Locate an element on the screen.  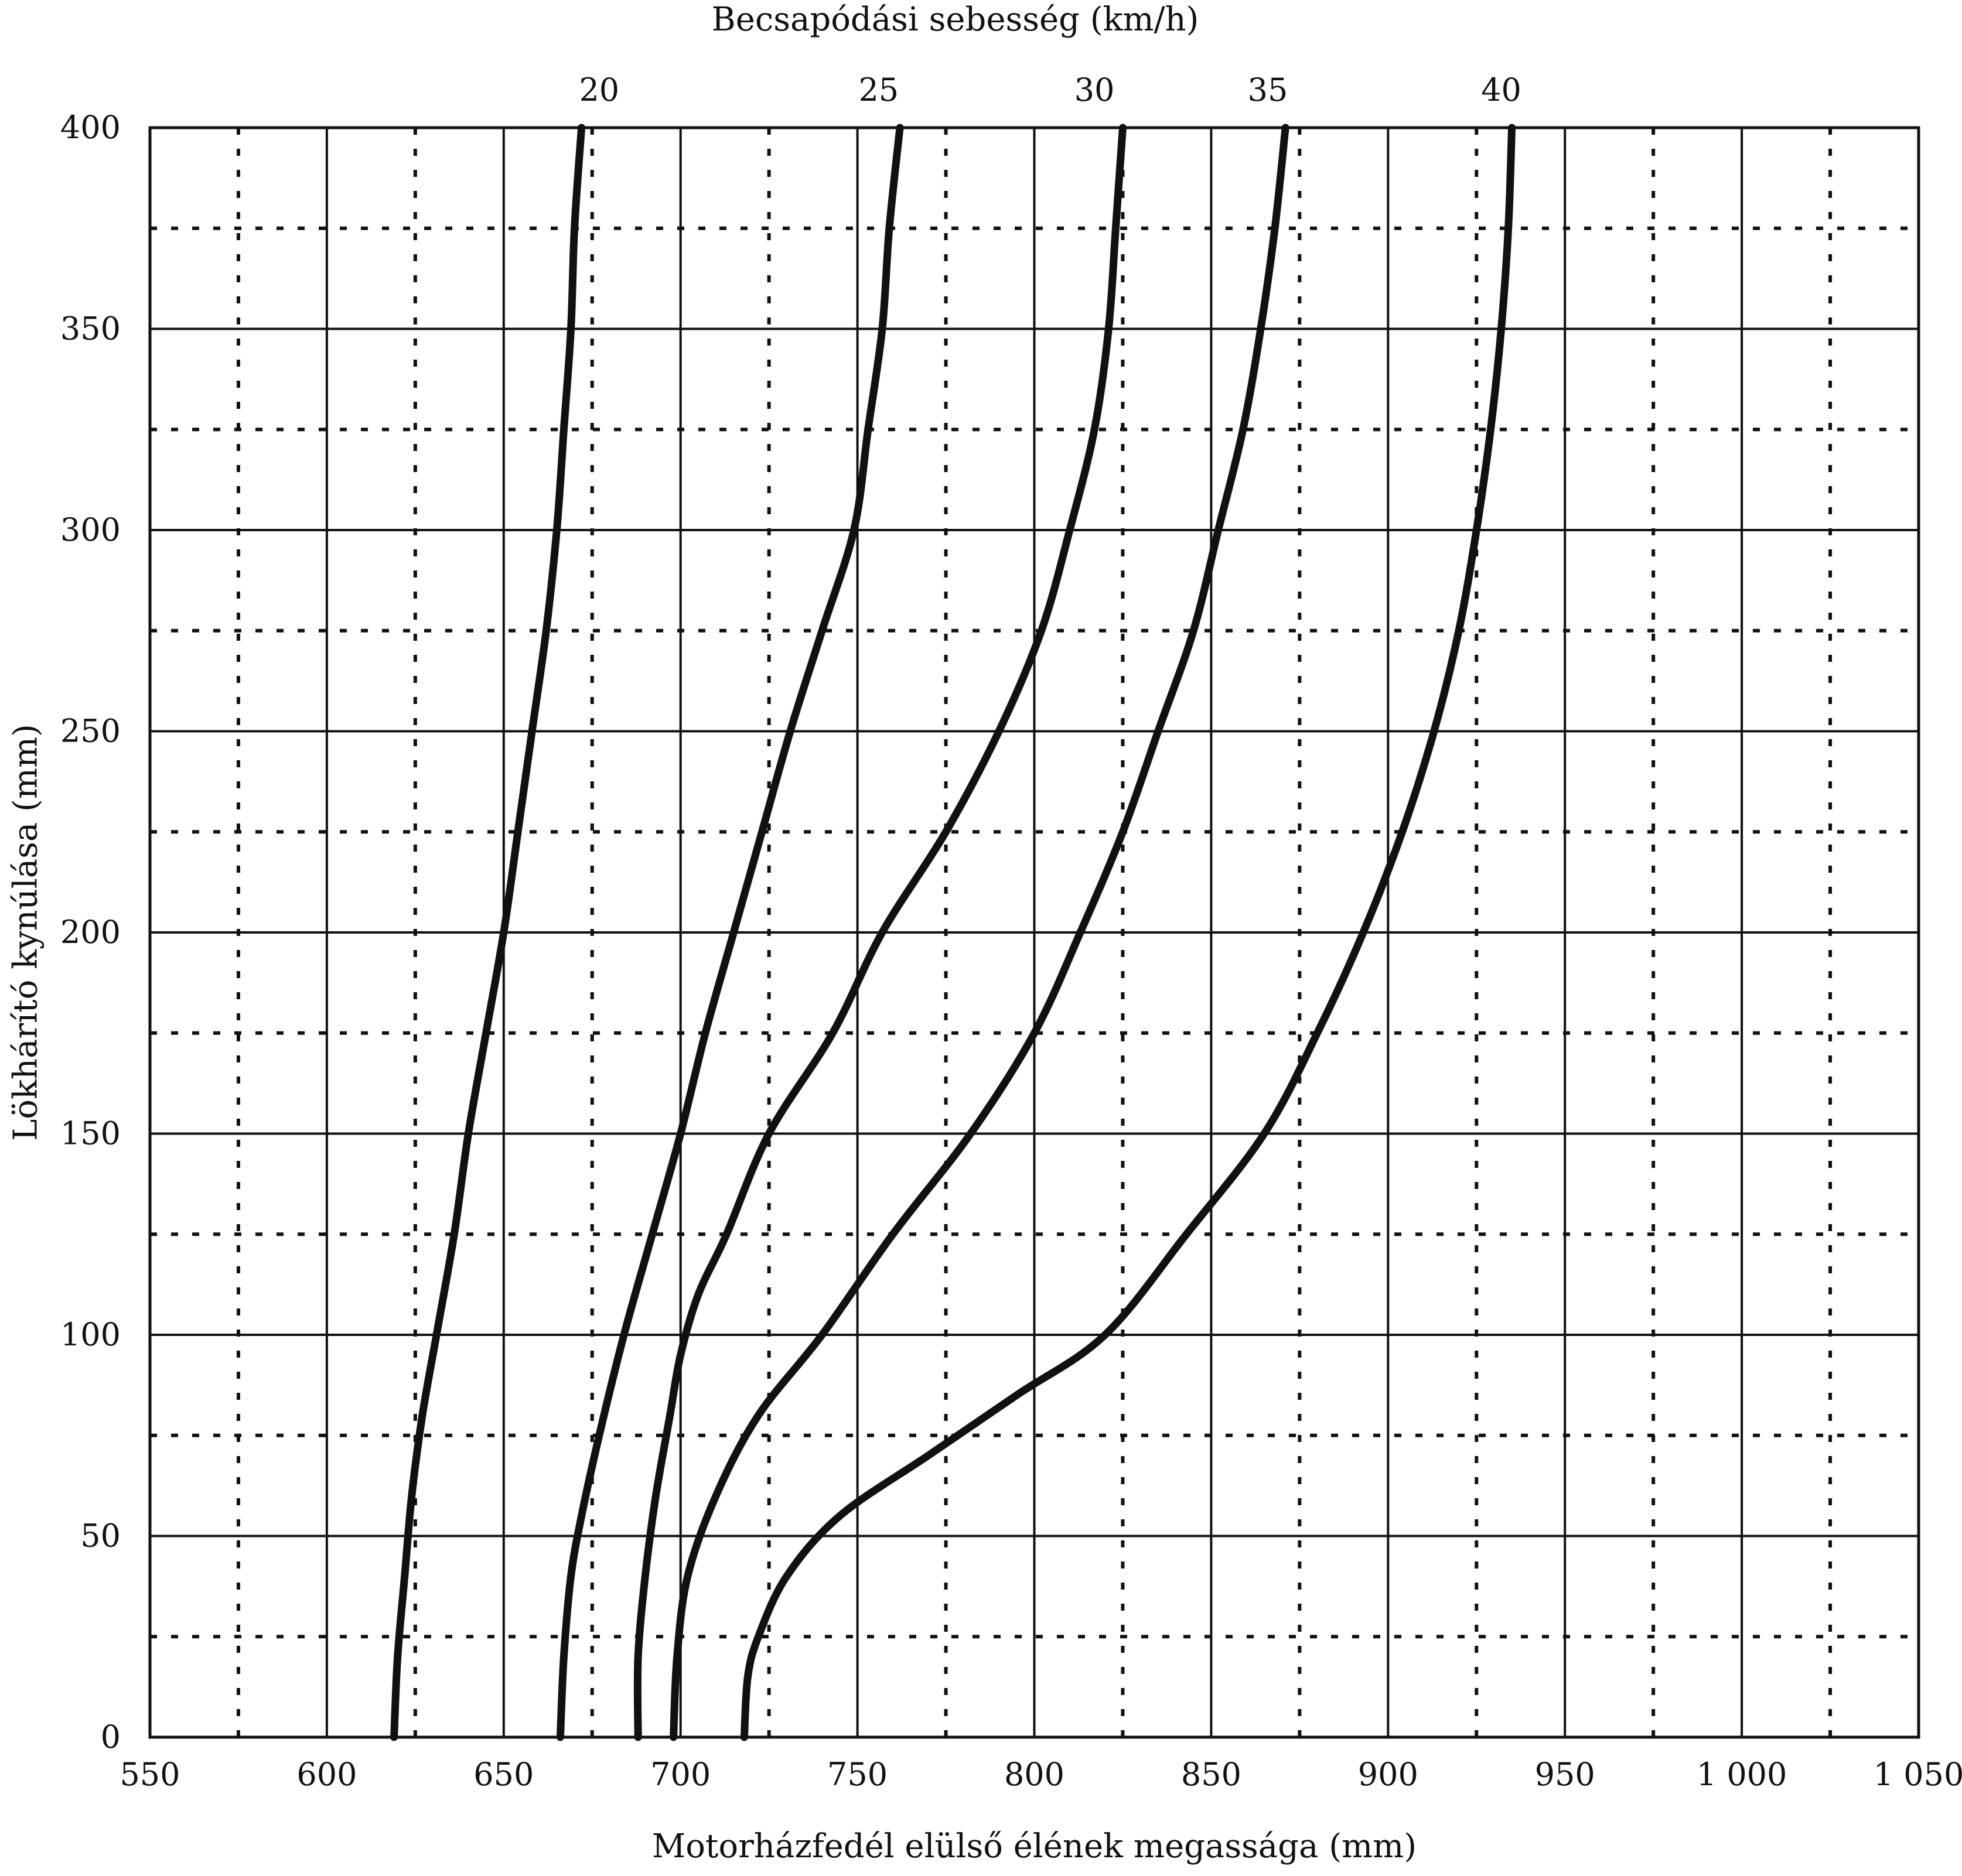
x-tick-label: 1 050 is located at coordinates (1918, 1774).